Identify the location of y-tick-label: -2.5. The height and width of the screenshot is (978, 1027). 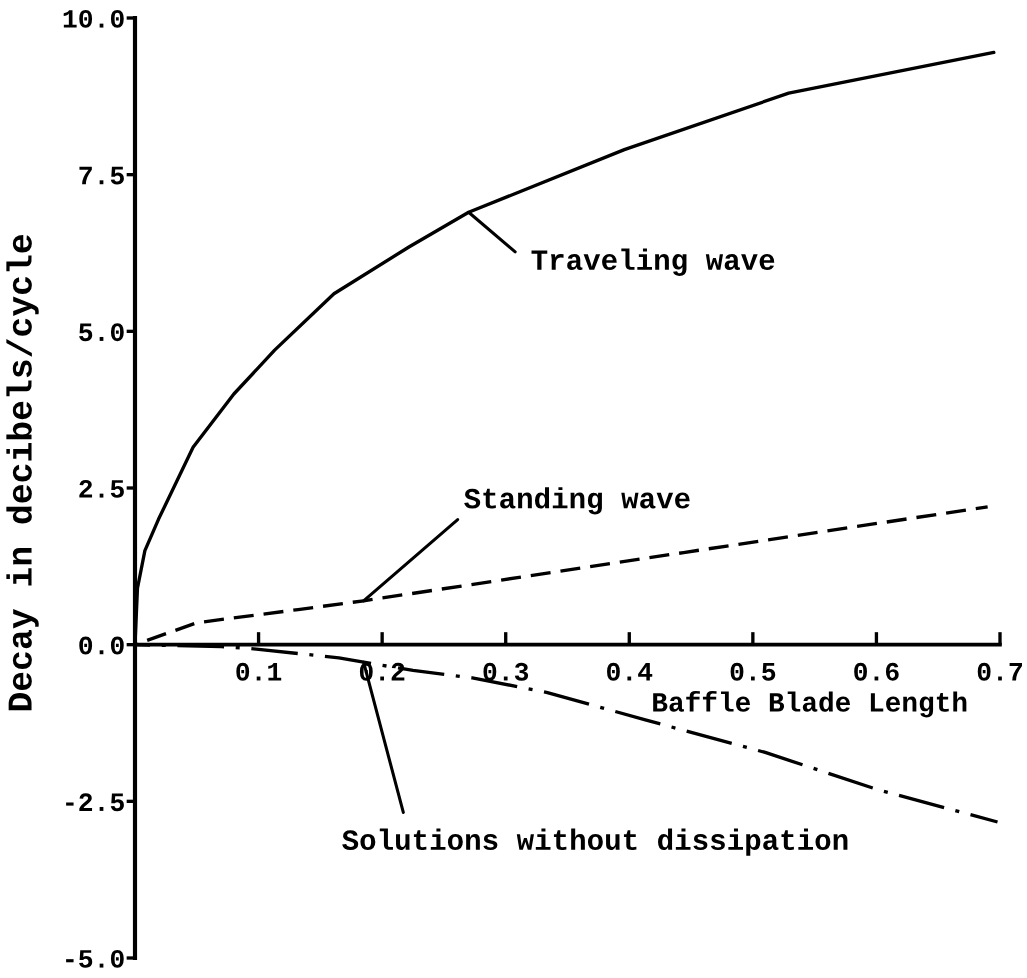
(95, 802).